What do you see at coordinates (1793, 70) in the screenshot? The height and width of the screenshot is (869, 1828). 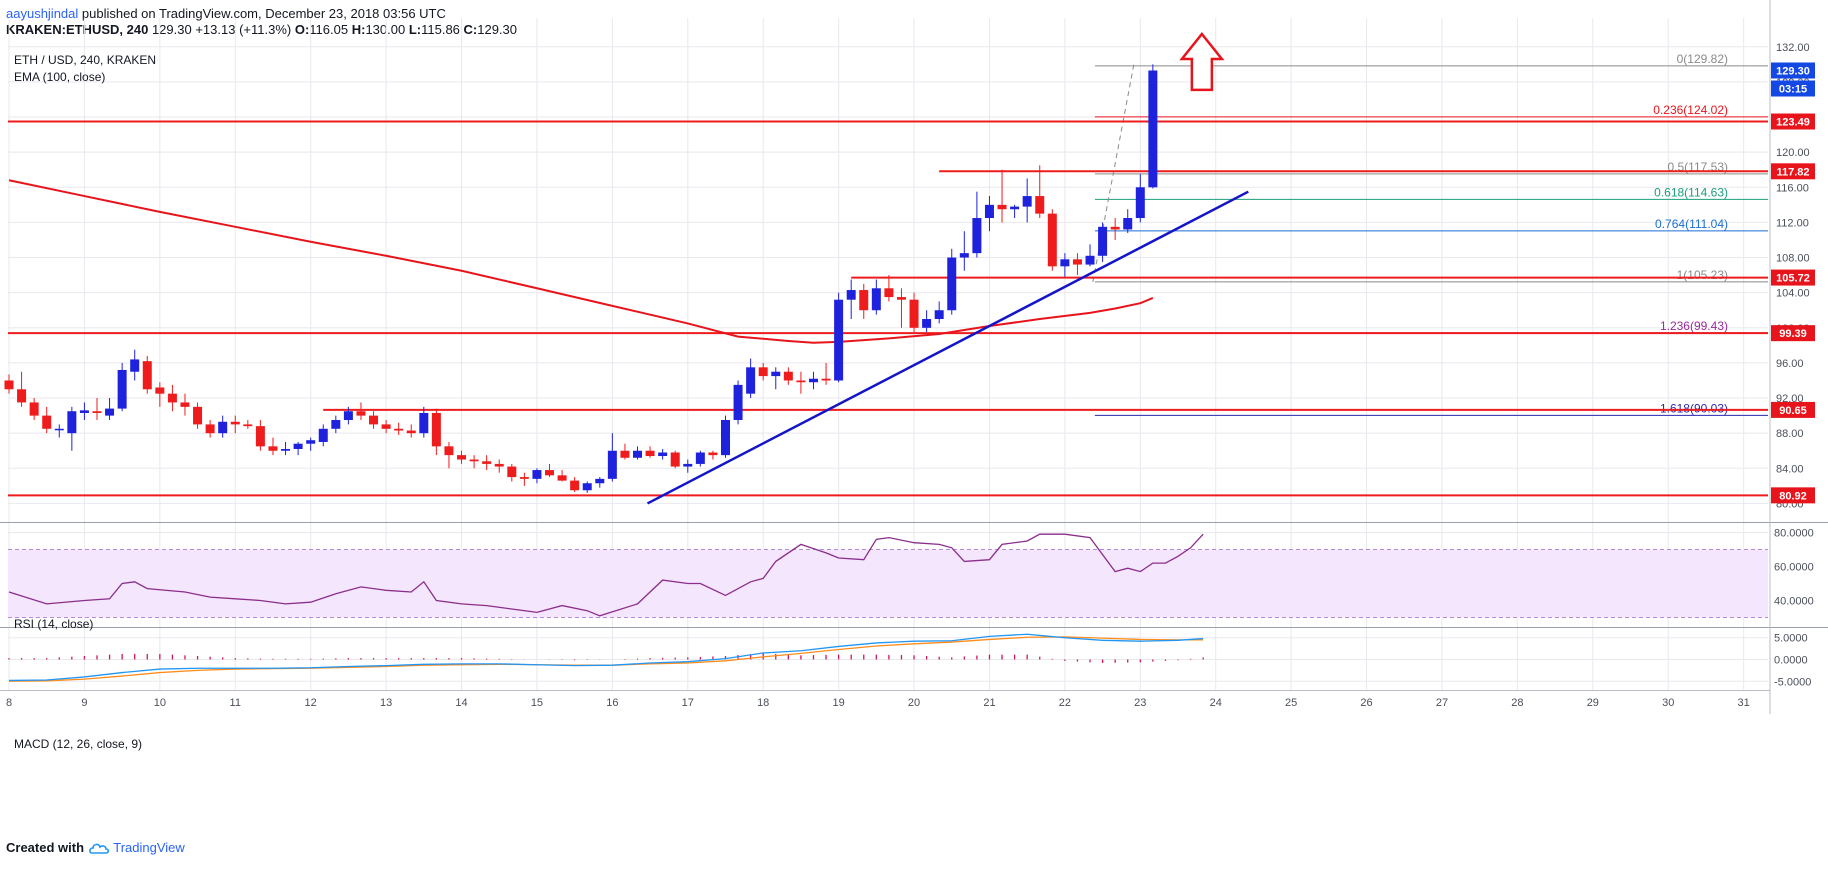 I see `last-price-tag-bg` at bounding box center [1793, 70].